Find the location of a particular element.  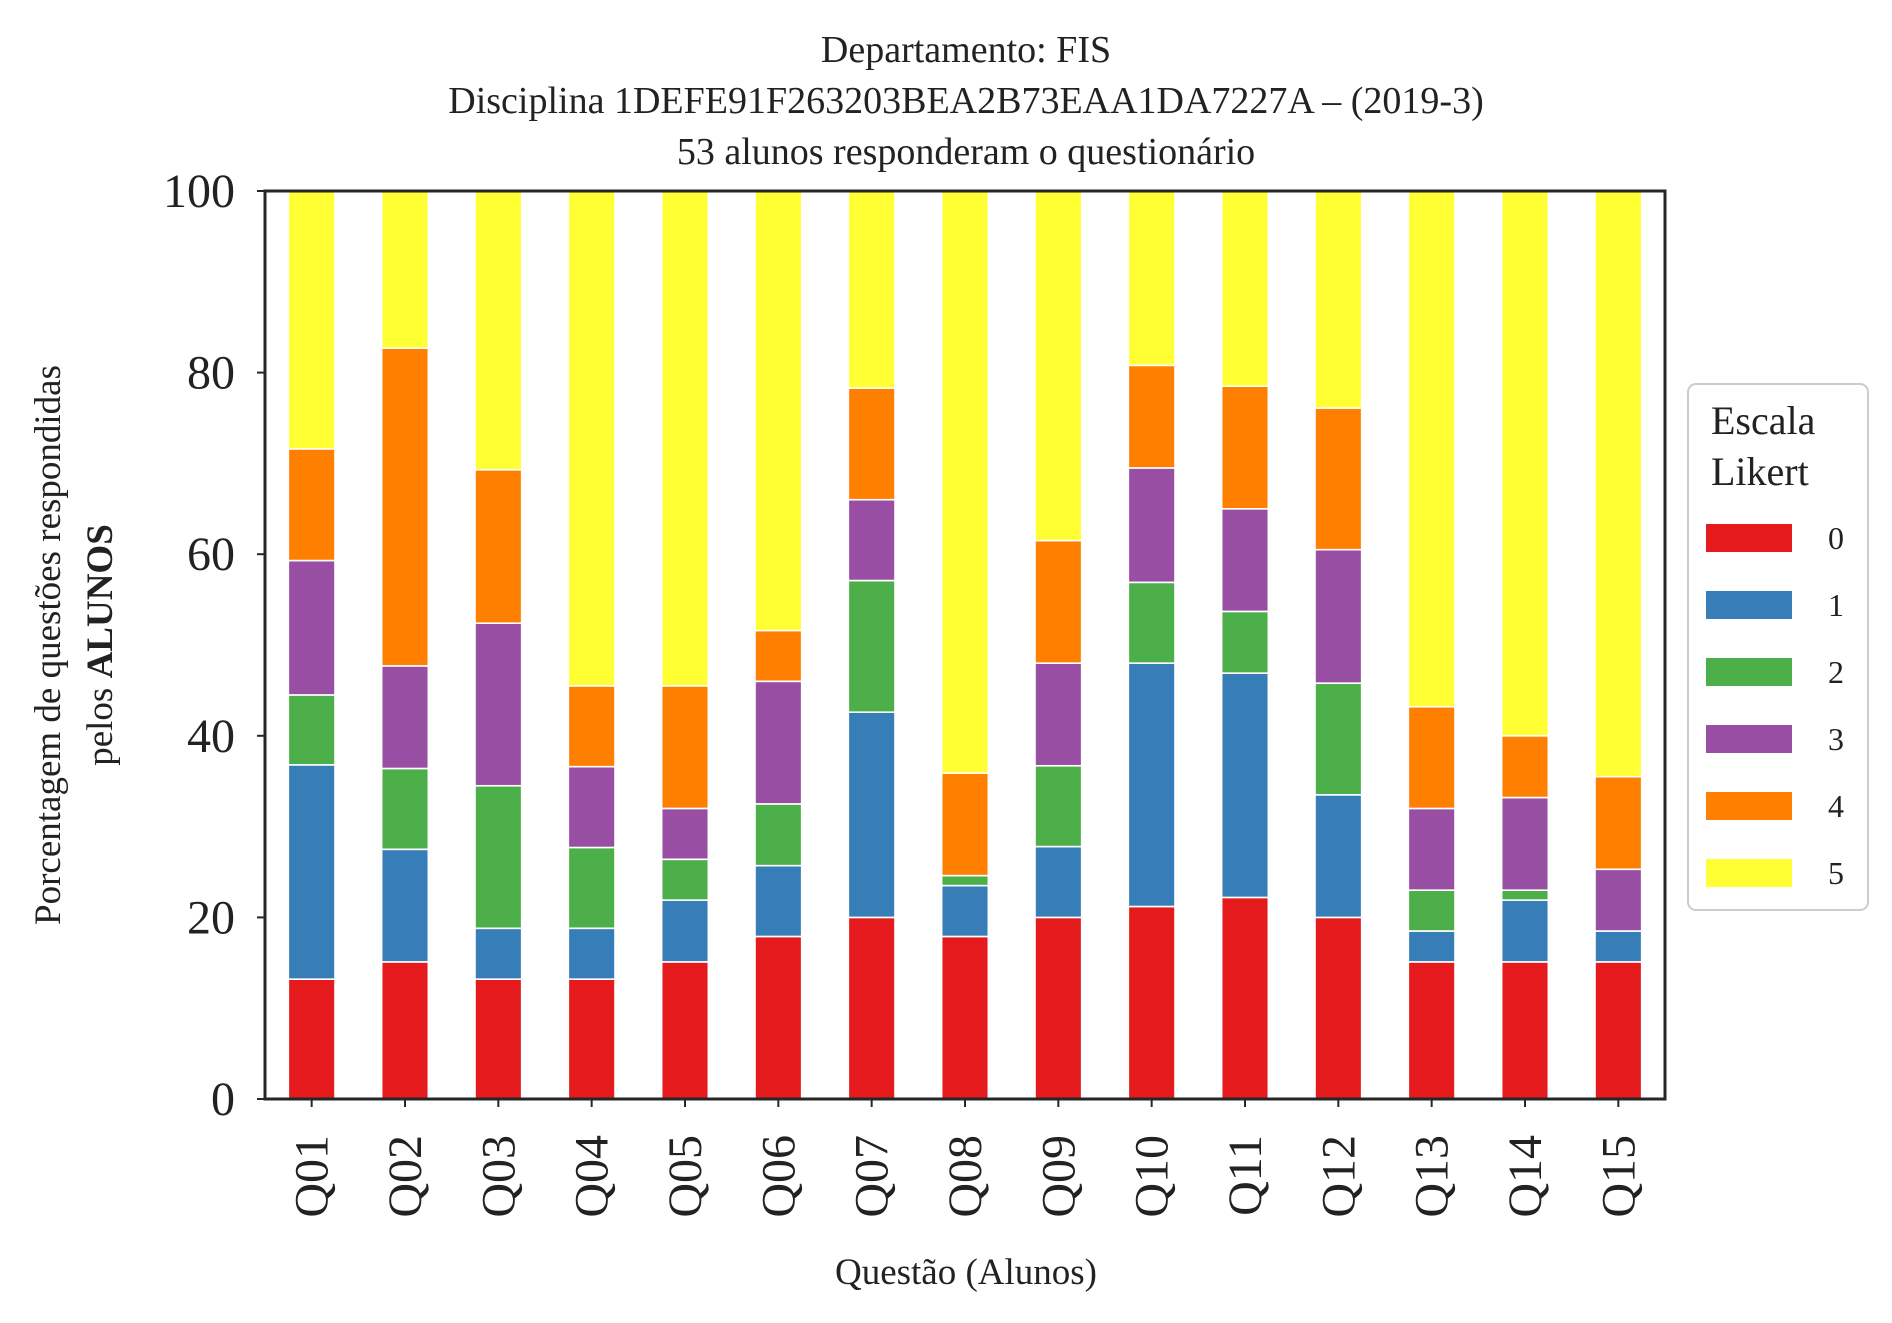

x-axis-label: Questão (Alunos) is located at coordinates (966, 1272).